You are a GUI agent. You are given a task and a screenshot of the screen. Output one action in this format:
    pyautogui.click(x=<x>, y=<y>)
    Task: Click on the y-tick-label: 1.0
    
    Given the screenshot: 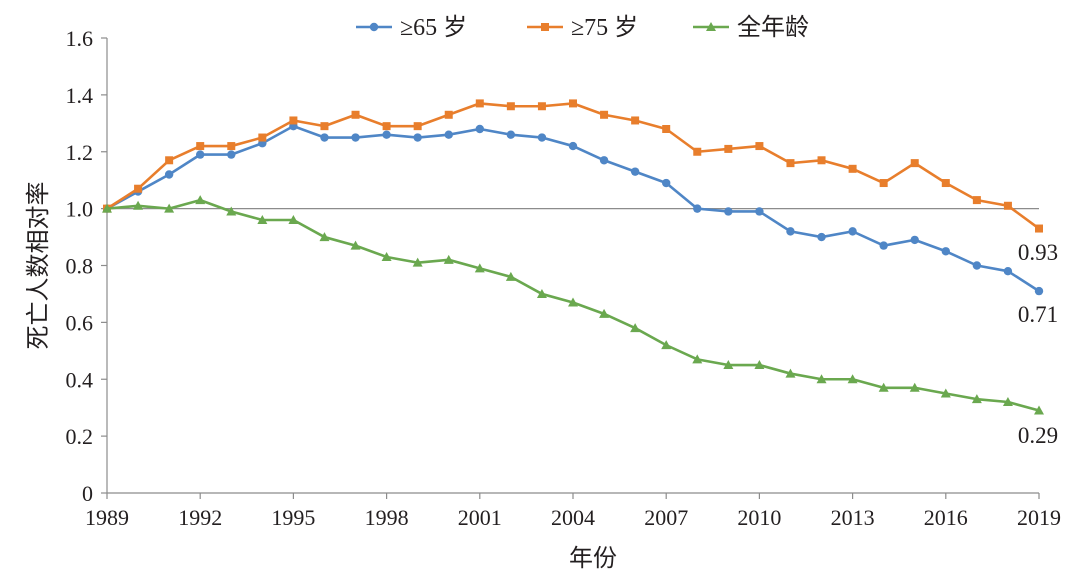 What is the action you would take?
    pyautogui.click(x=80, y=209)
    